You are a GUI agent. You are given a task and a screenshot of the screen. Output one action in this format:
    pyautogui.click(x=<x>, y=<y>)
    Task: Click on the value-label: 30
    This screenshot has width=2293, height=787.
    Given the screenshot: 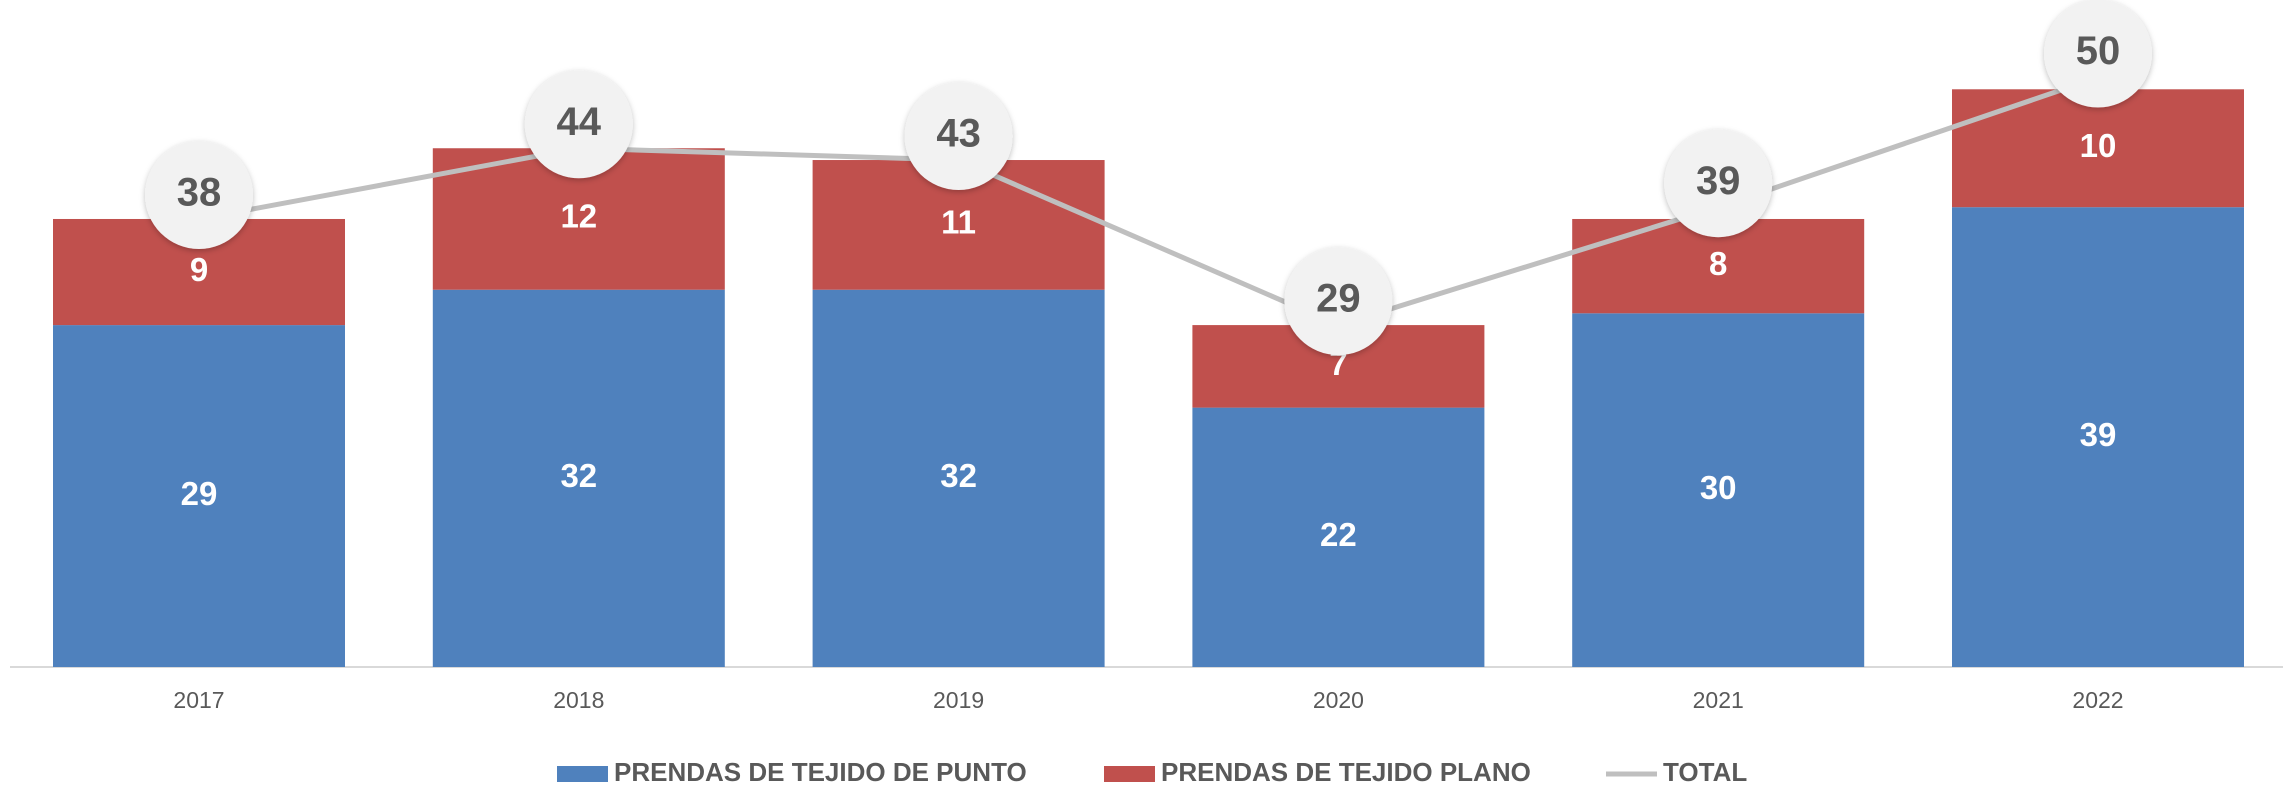 What is the action you would take?
    pyautogui.click(x=1718, y=487)
    